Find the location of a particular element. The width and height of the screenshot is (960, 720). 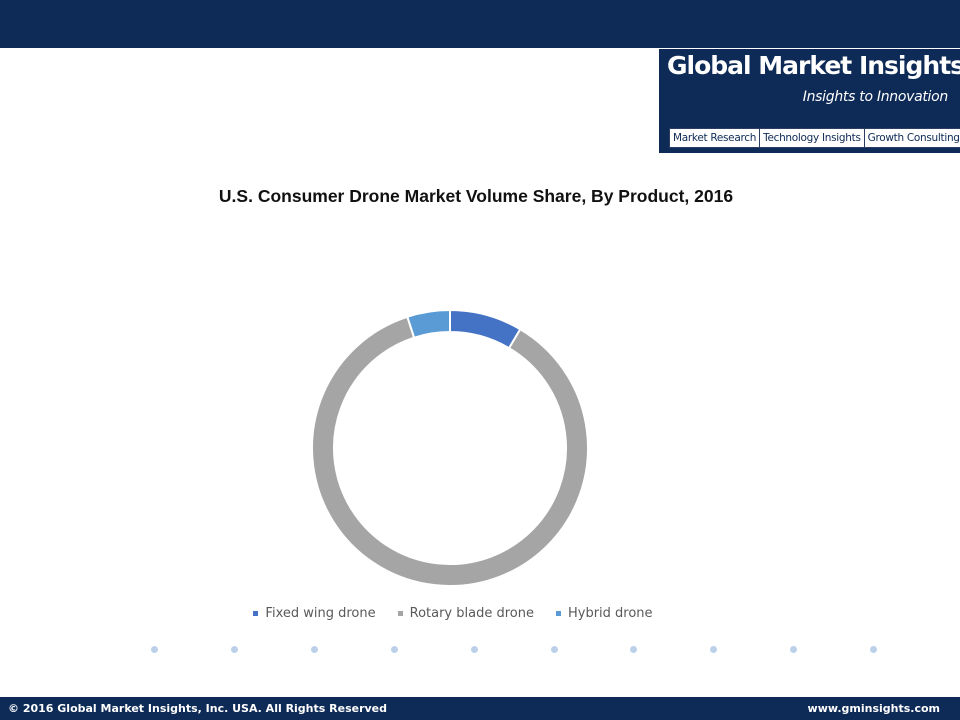

footer-website: www.gminsights.com is located at coordinates (873, 708).